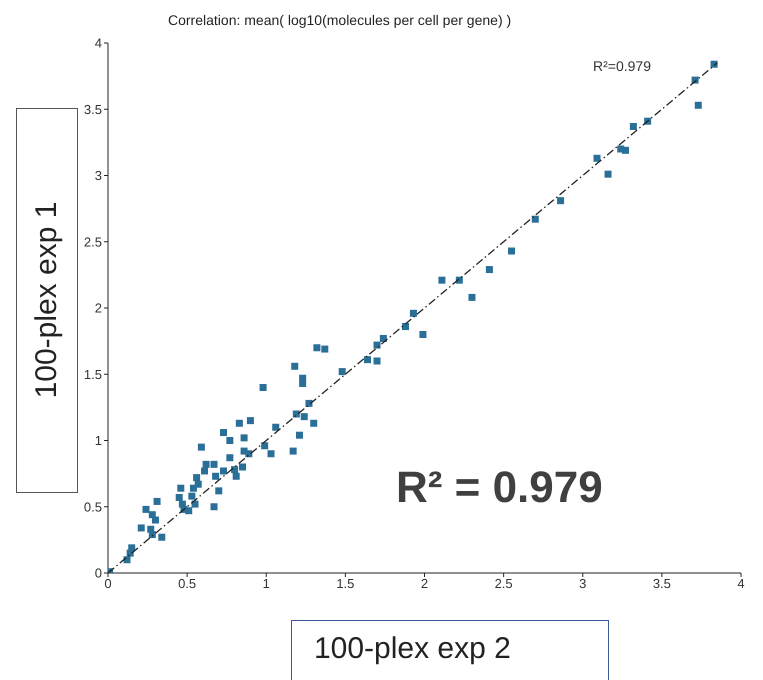 The width and height of the screenshot is (763, 680). I want to click on y-tick-label: 0.5, so click(93, 506).